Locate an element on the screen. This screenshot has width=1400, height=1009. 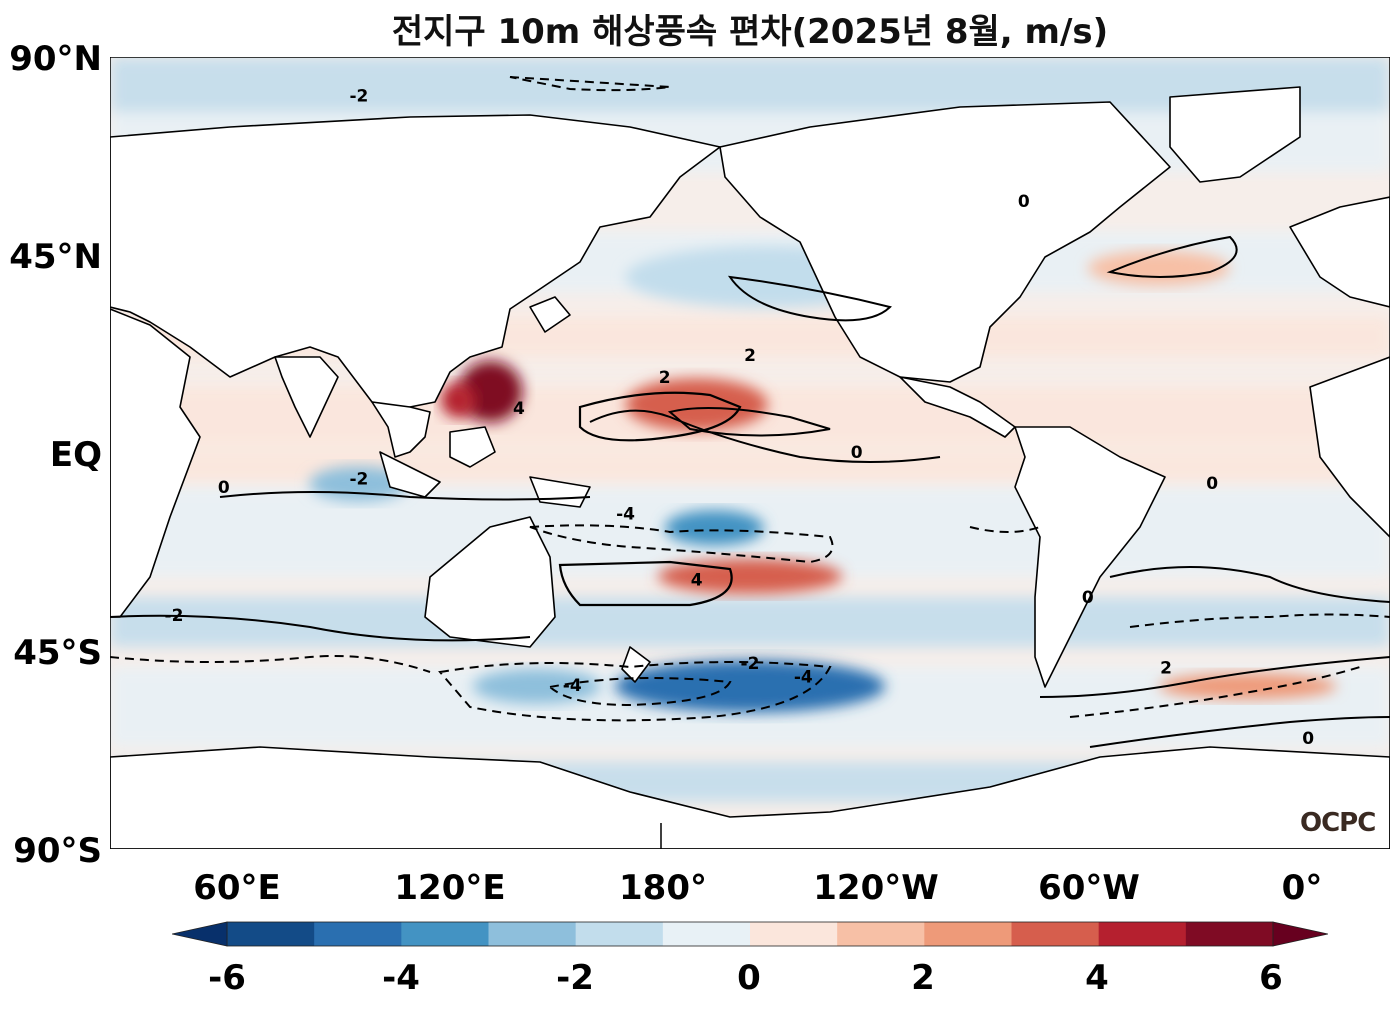
antarctica-land is located at coordinates (750, 797).